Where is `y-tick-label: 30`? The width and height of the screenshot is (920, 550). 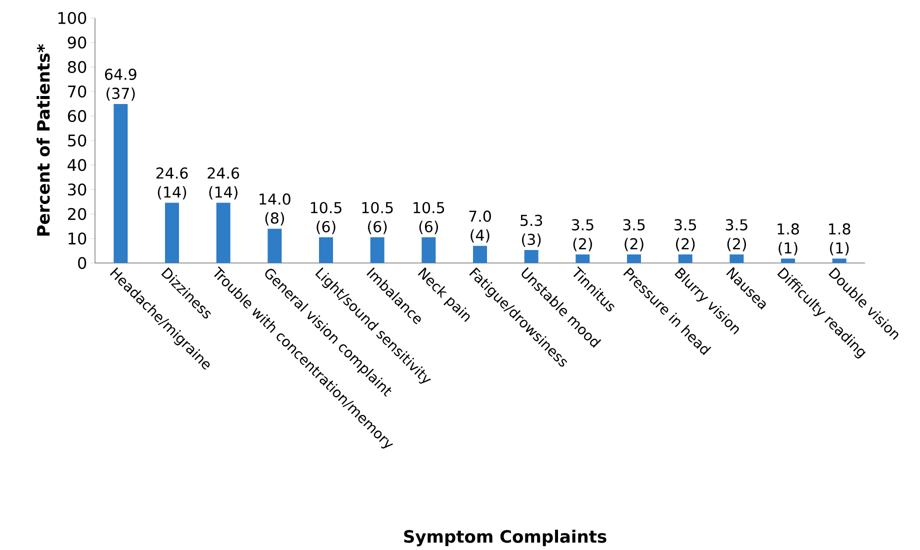 y-tick-label: 30 is located at coordinates (77, 189).